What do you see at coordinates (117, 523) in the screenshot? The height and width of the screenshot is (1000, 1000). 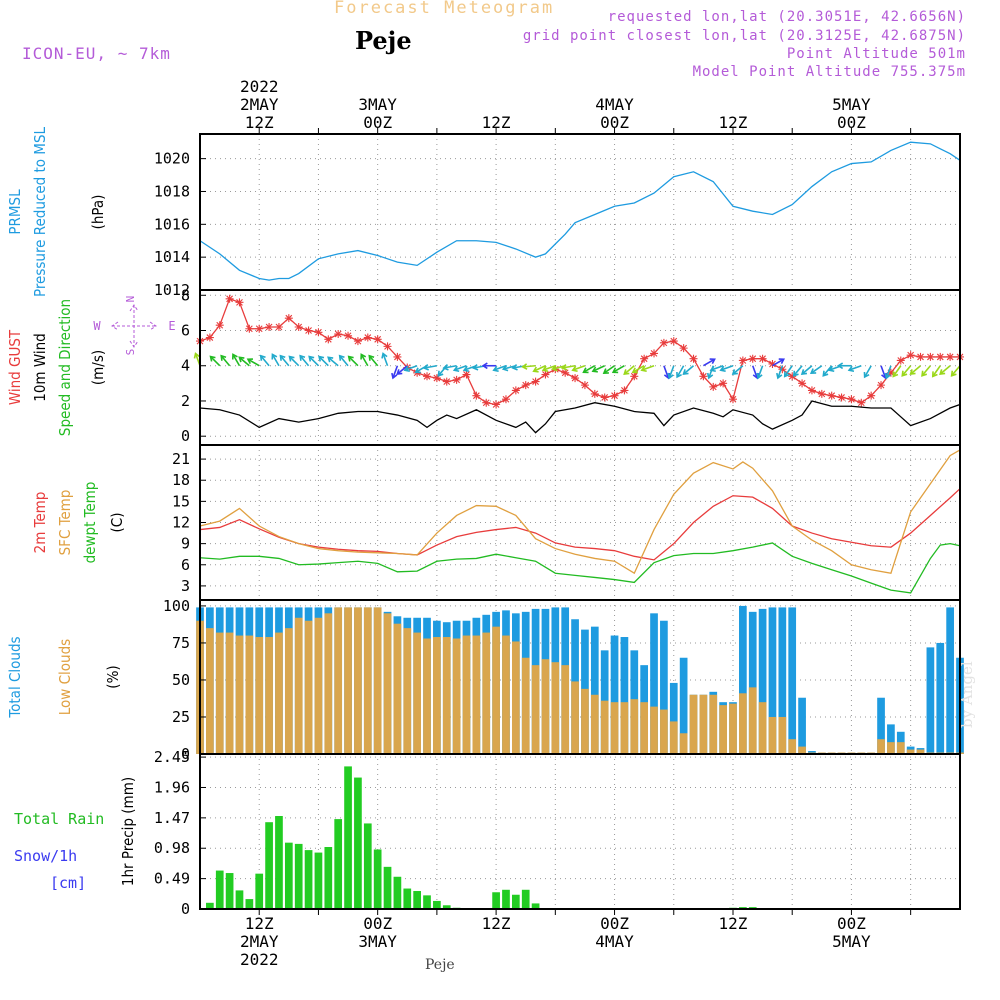 I see `panel-side-label: (C)` at bounding box center [117, 523].